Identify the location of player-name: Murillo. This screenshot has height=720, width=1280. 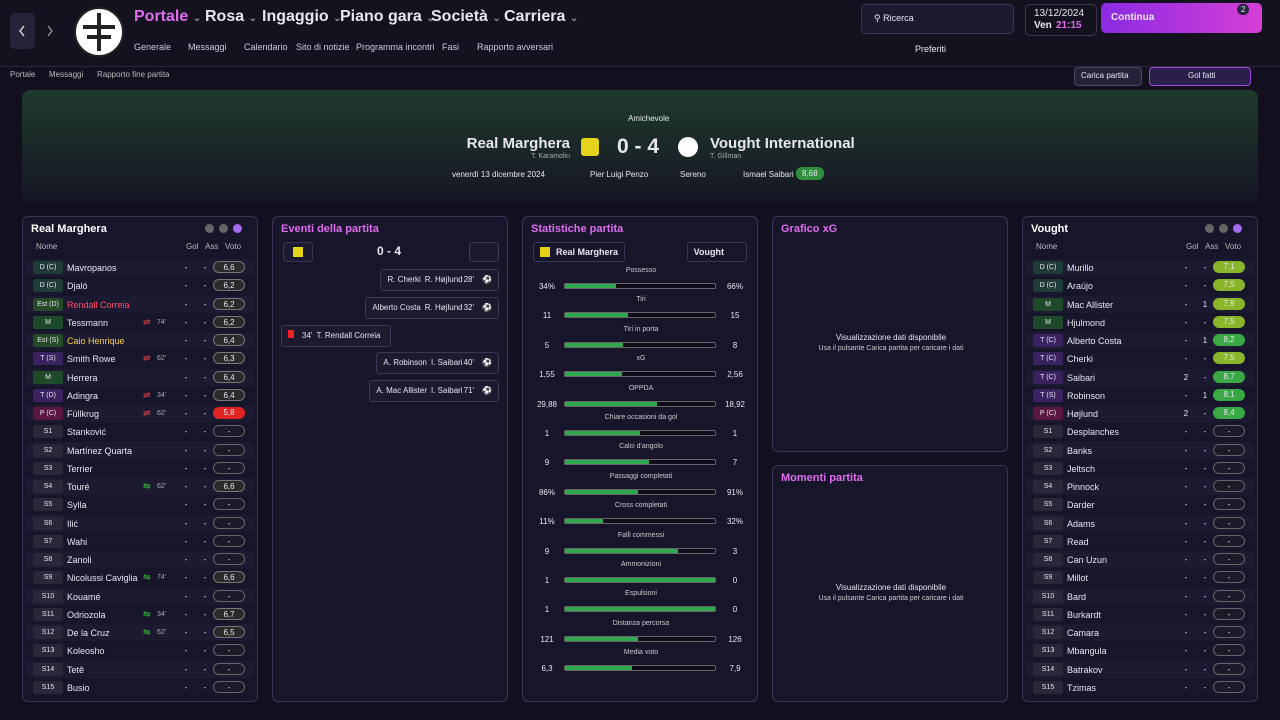
(1080, 268).